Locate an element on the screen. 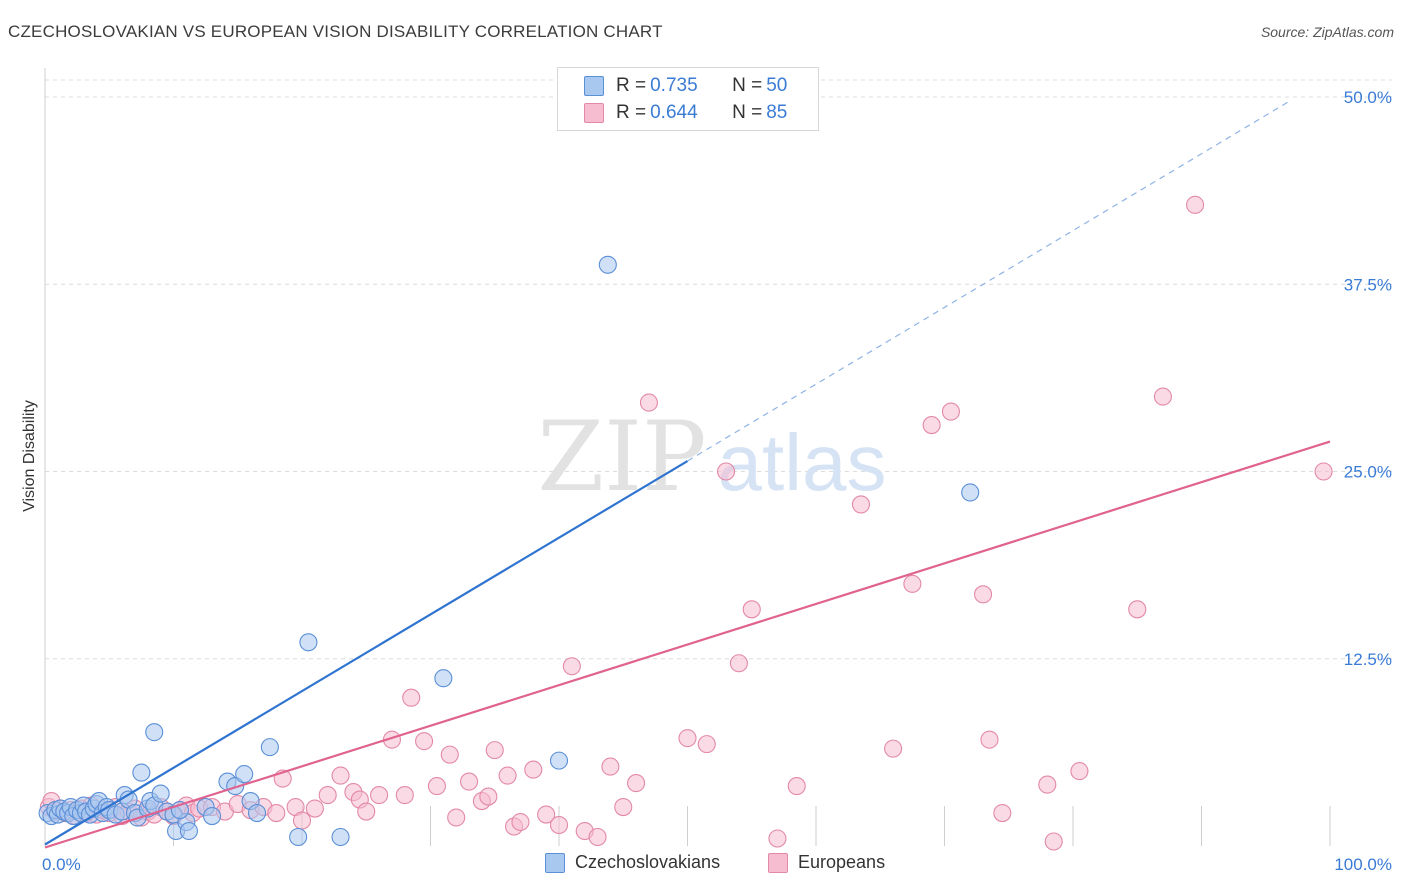  legend-label-czechoslovakians: Czechoslovakians is located at coordinates (648, 862).